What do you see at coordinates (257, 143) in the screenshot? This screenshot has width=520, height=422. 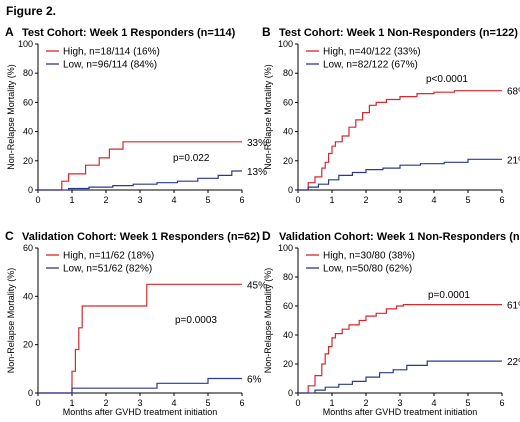 I see `series-end-label: 33%` at bounding box center [257, 143].